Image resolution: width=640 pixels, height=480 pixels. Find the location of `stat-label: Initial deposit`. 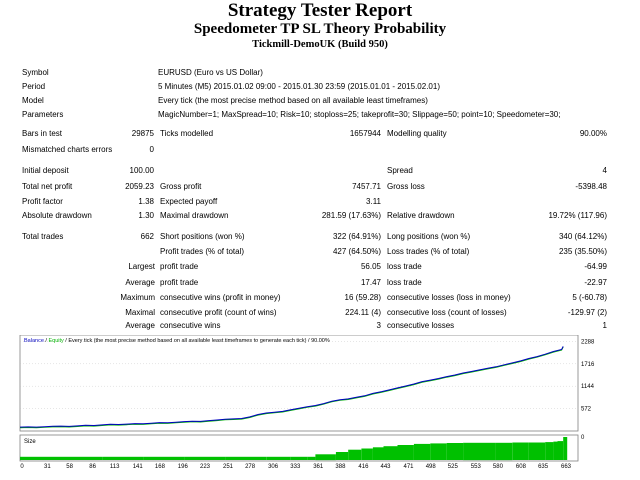

stat-label: Initial deposit is located at coordinates (45, 170).